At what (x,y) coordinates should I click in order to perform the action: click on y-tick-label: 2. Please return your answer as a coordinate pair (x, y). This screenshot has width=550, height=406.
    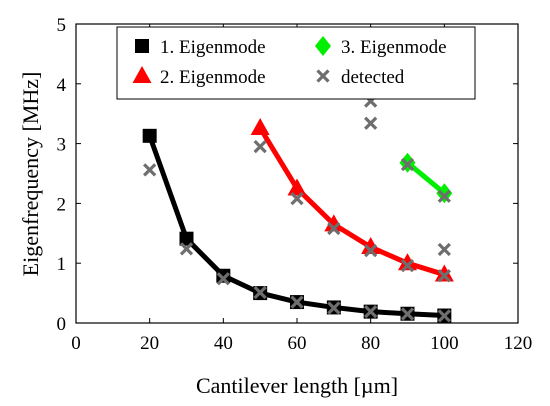
    Looking at the image, I should click on (62, 204).